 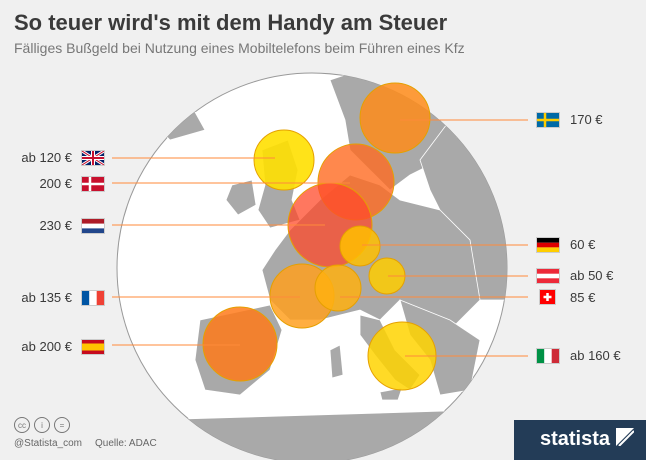 I want to click on footer-handle: @Statista_com, so click(x=48, y=443).